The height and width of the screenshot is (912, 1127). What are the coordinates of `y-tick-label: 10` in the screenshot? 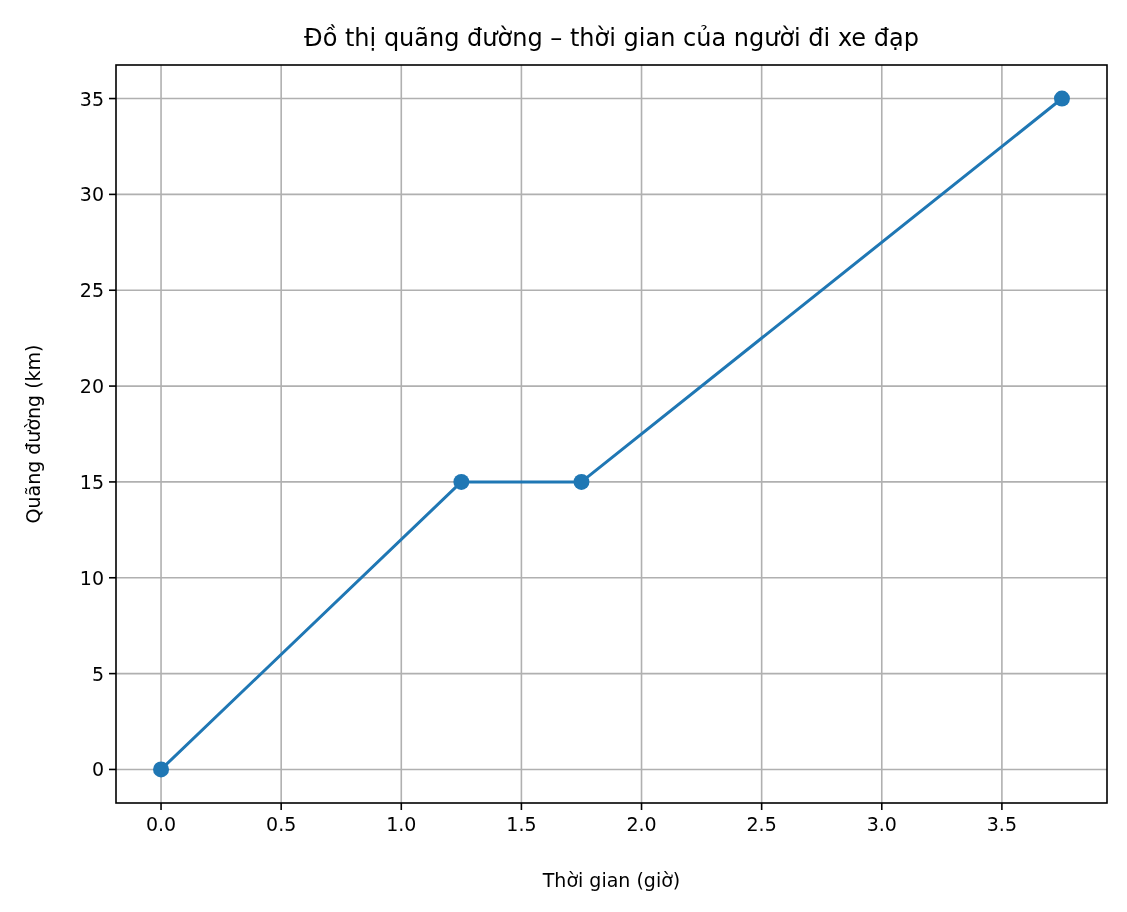 It's located at (91, 577).